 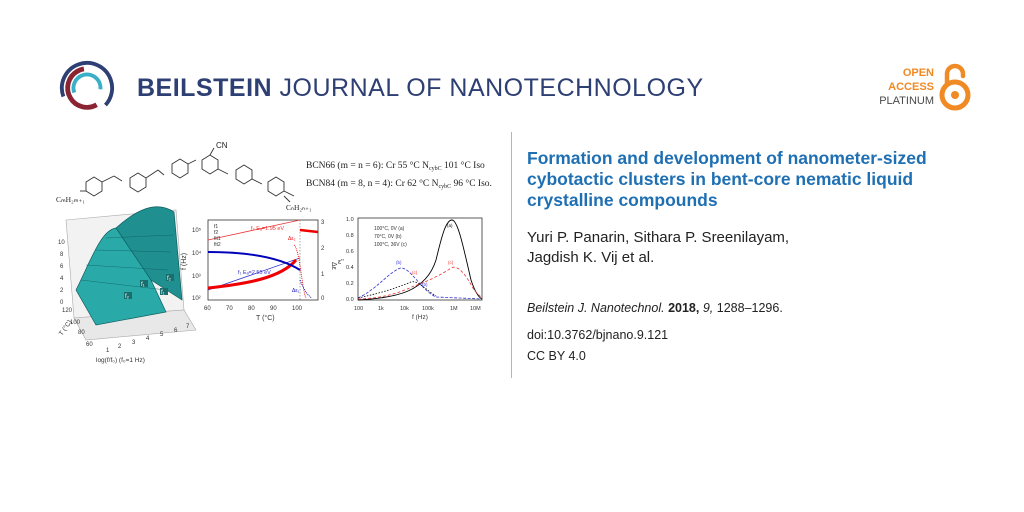 What do you see at coordinates (296, 291) in the screenshot?
I see `delta-eps-blue: Δε₁` at bounding box center [296, 291].